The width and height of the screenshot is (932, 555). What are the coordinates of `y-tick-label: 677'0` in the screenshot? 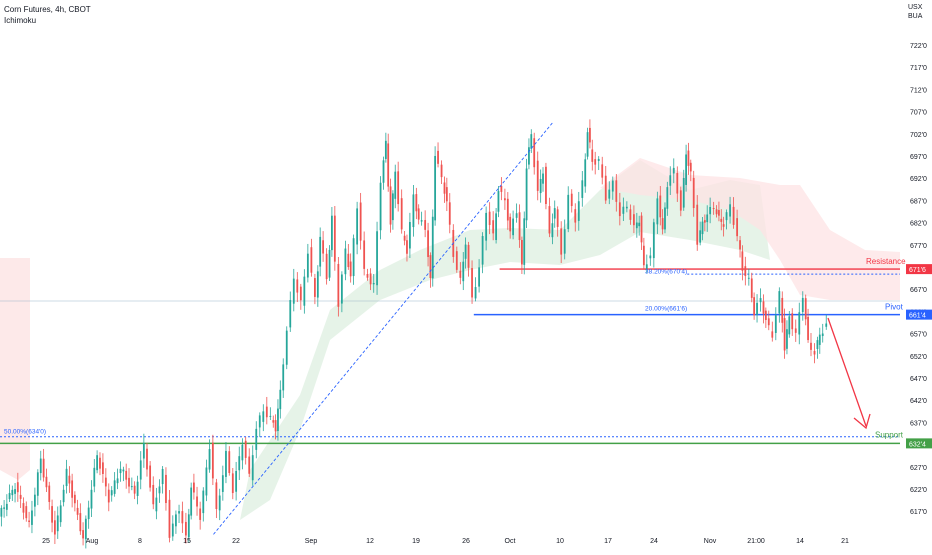 It's located at (918, 246).